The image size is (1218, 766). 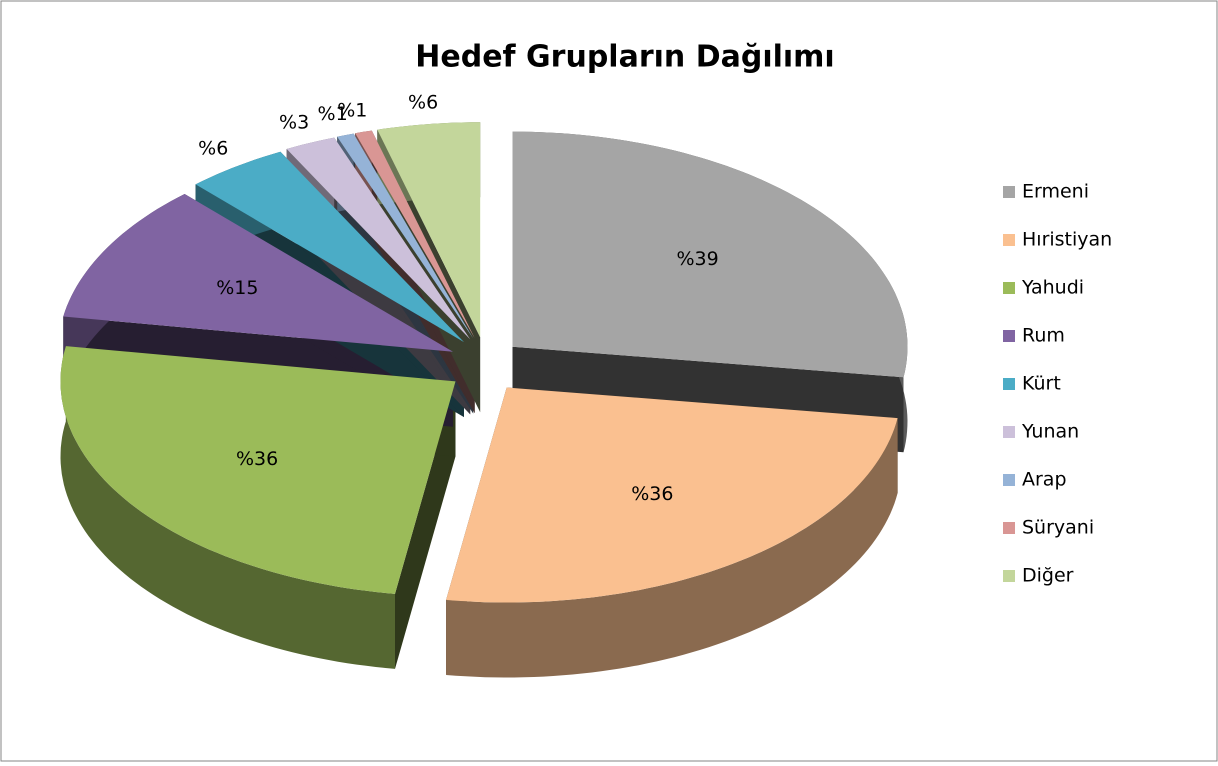 I want to click on legend-label: Yahudi, so click(x=1052, y=288).